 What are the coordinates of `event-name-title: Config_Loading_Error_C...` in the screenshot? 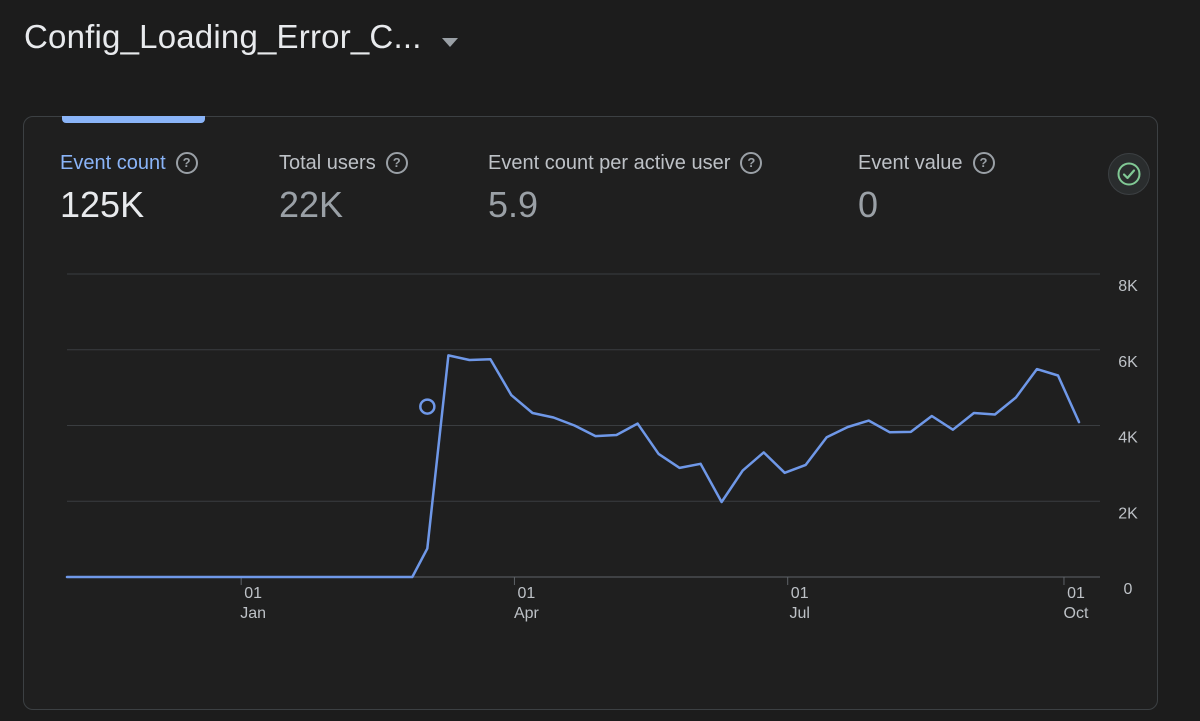 It's located at (223, 36).